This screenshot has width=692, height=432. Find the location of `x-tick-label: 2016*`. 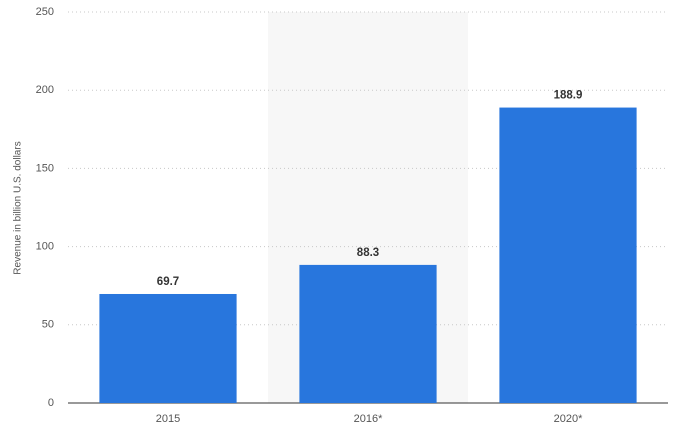

x-tick-label: 2016* is located at coordinates (368, 419).